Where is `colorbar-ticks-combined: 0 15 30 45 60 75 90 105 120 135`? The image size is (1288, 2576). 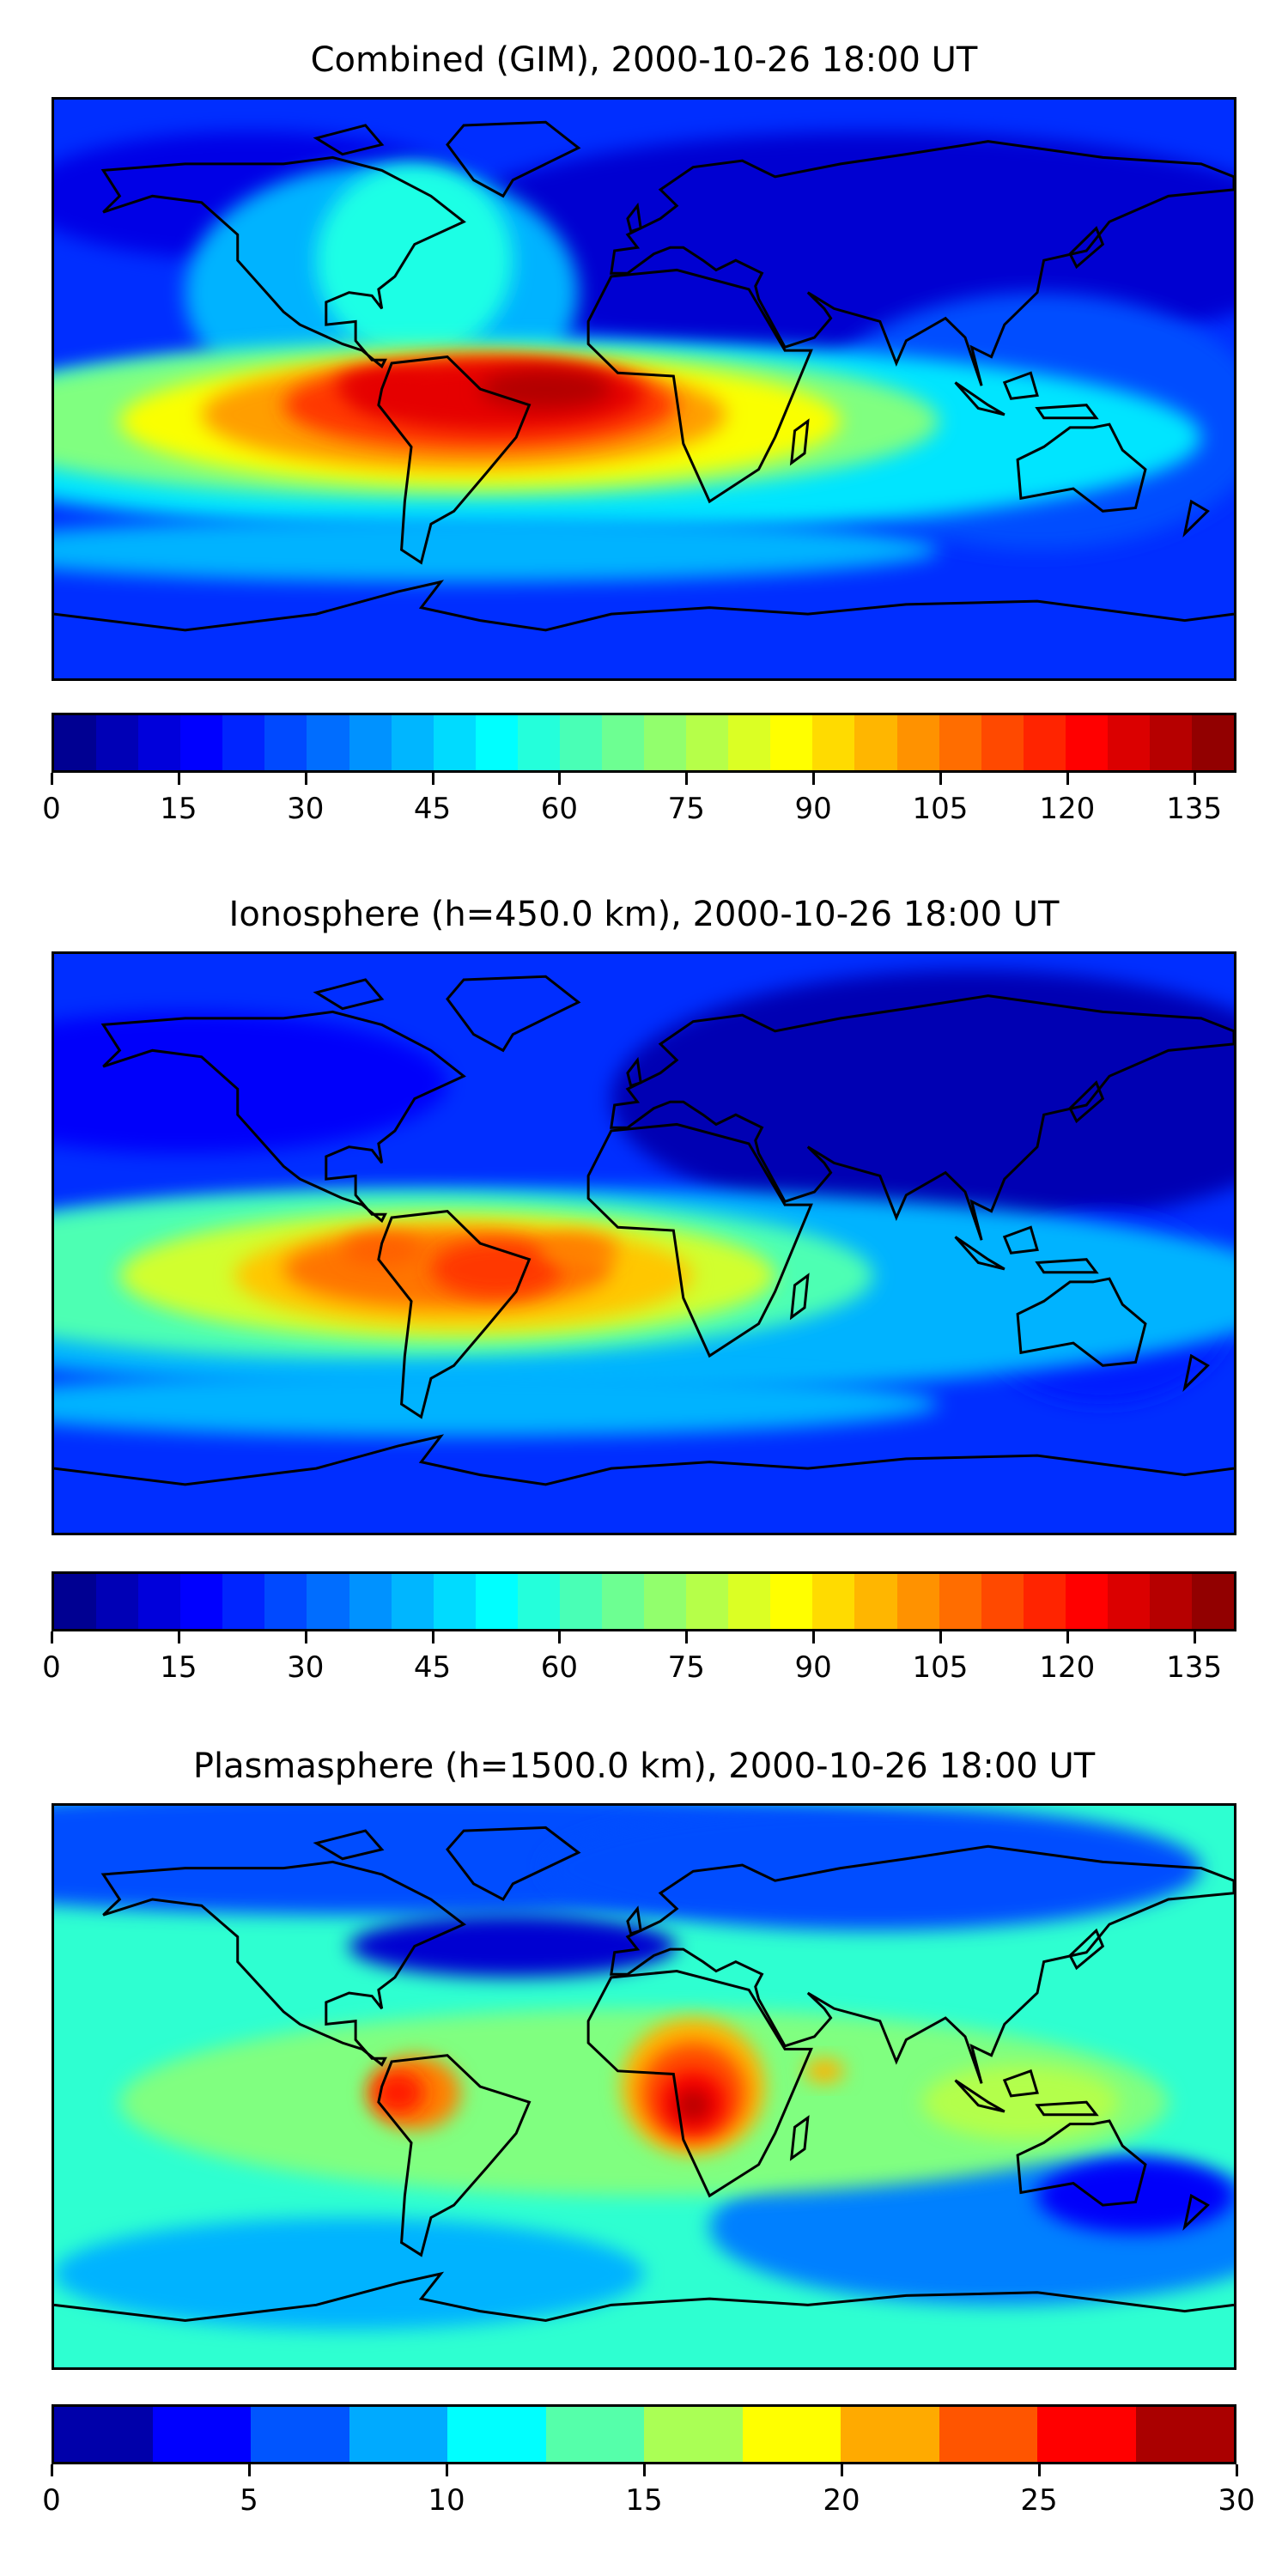 colorbar-ticks-combined: 0 15 30 45 60 75 90 105 120 135 is located at coordinates (639, 807).